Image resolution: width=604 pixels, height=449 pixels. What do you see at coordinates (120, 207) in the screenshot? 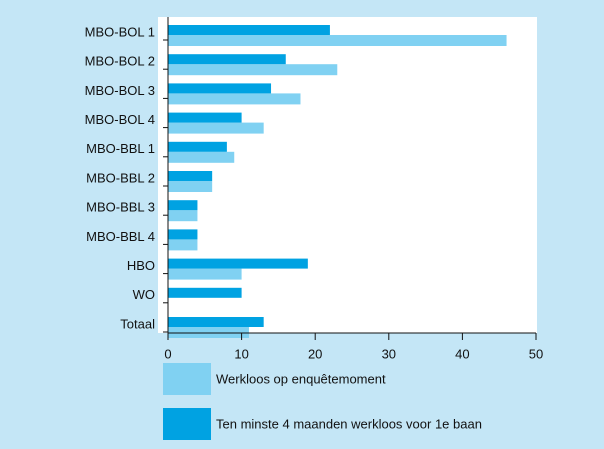
I see `y-tick-label: MBO-BBL 3` at bounding box center [120, 207].